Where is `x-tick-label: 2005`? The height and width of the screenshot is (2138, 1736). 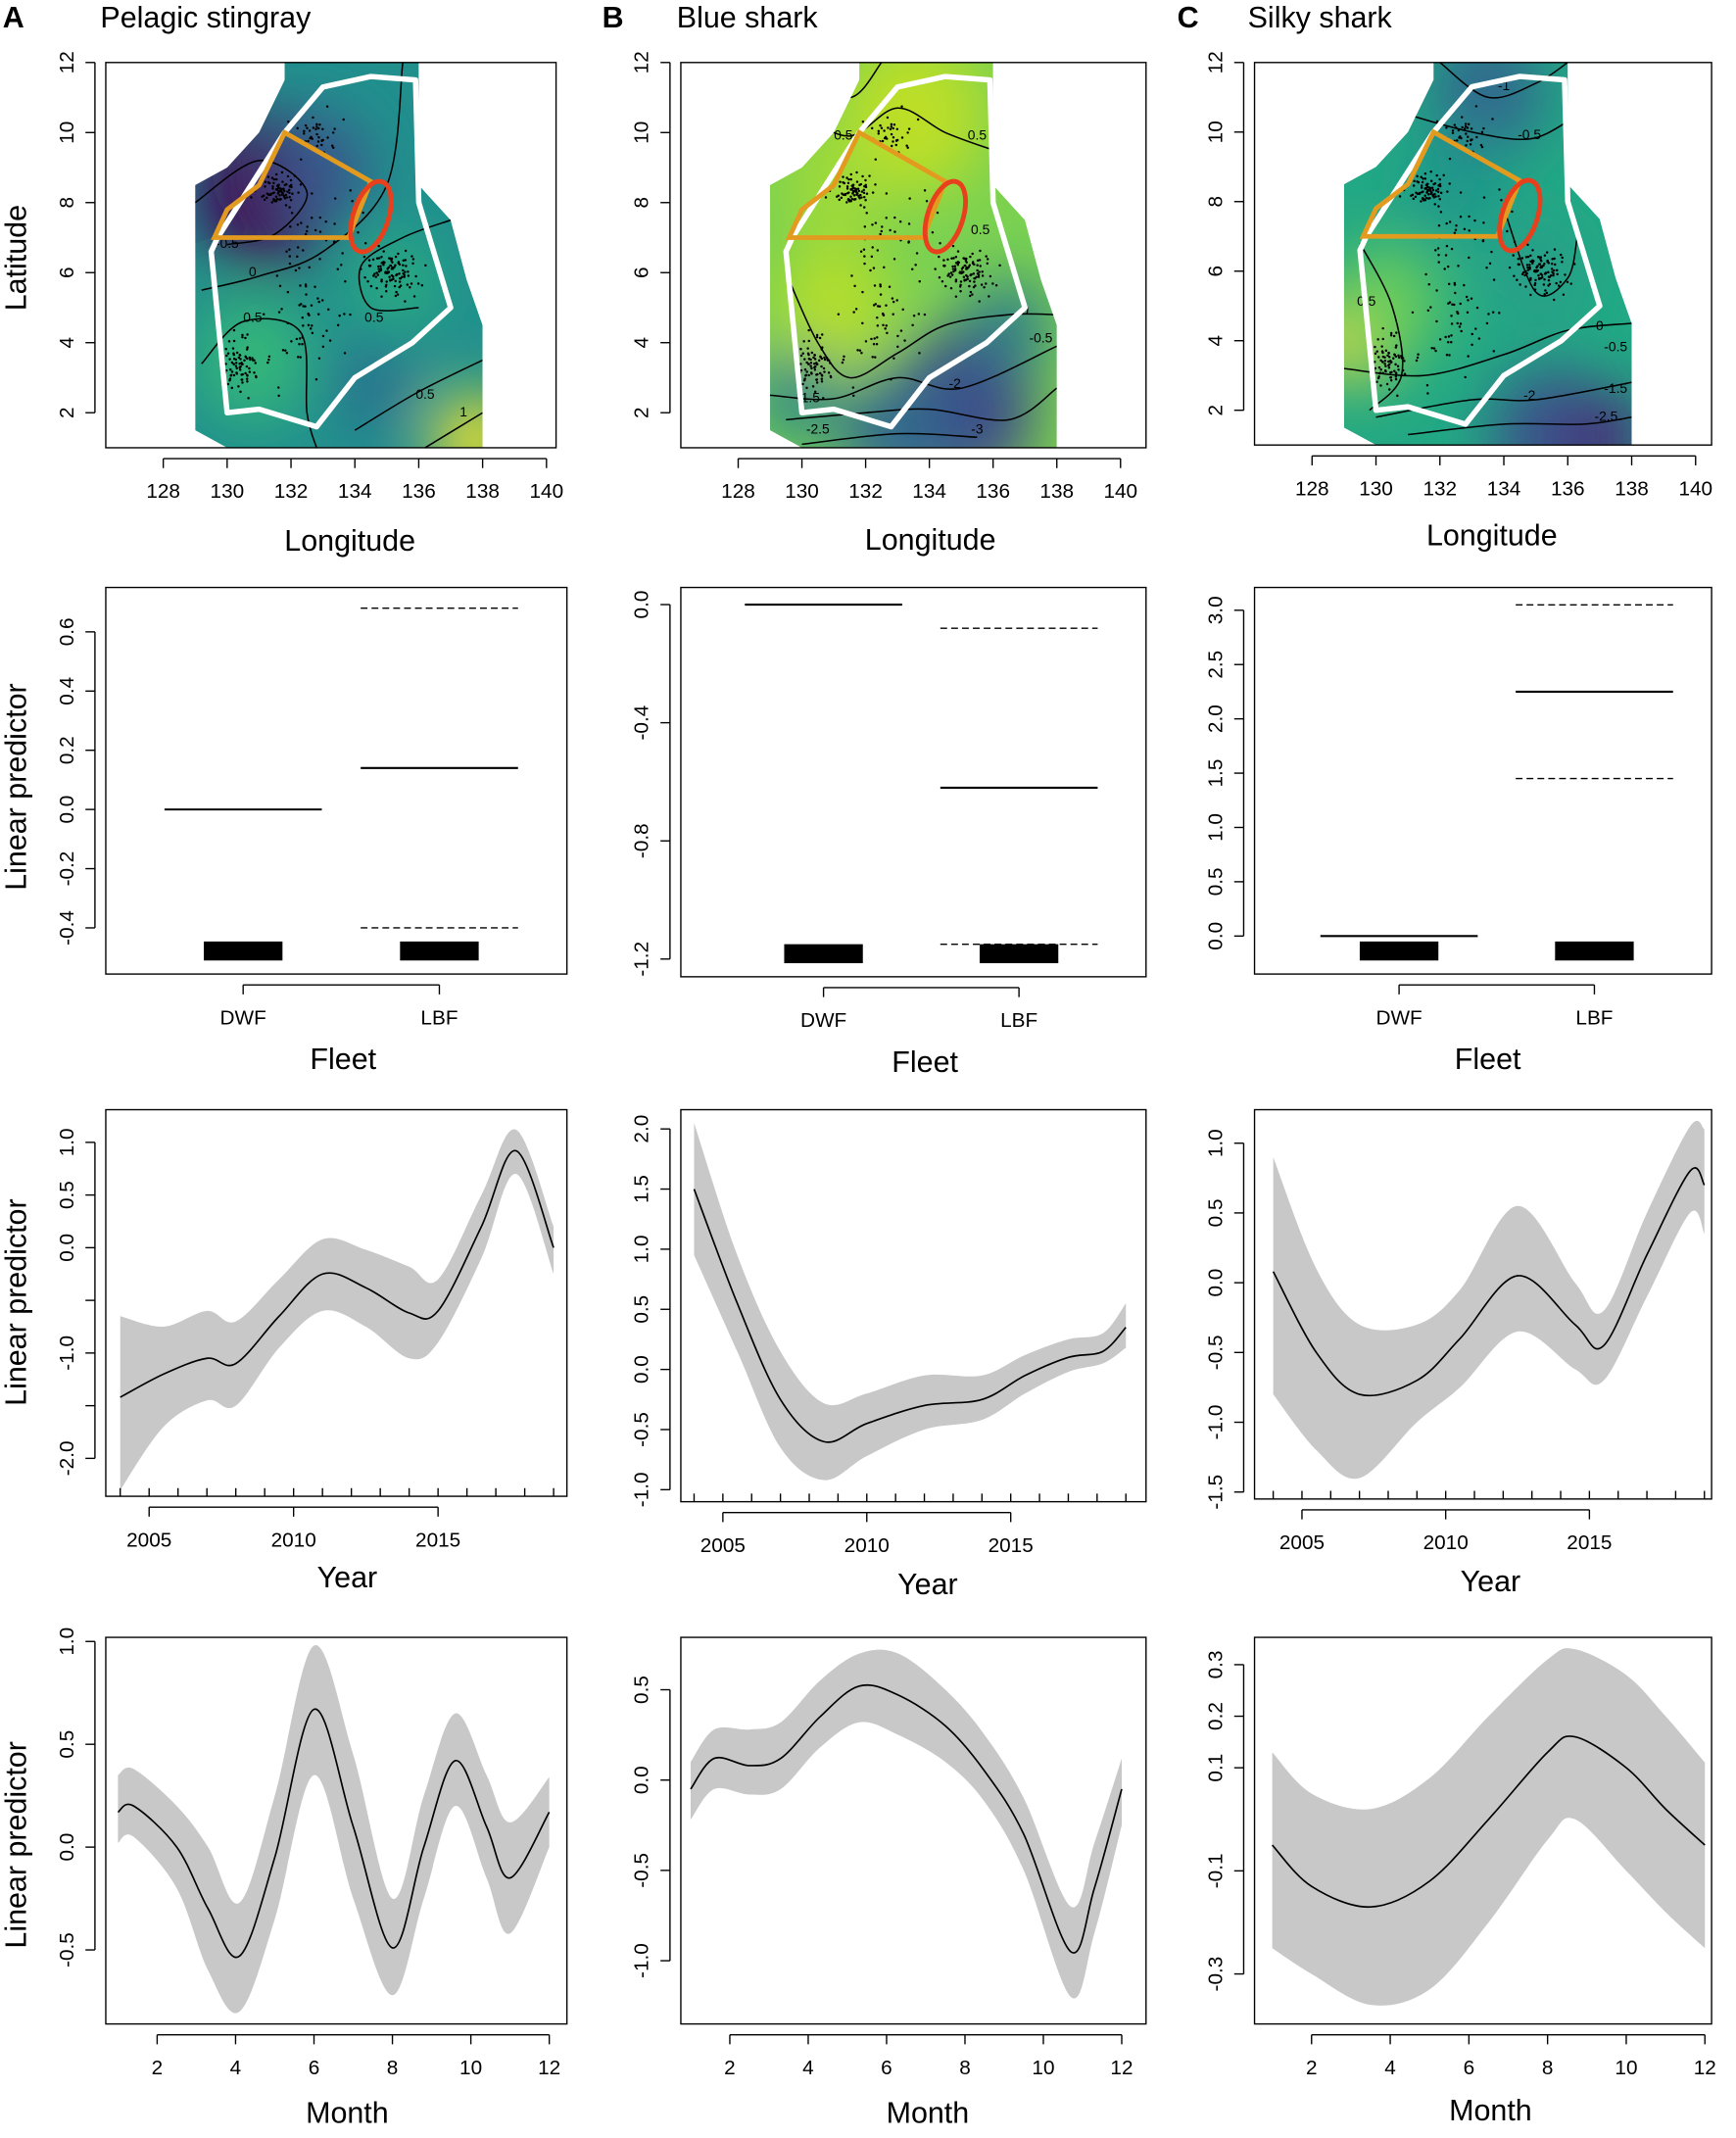
x-tick-label: 2005 is located at coordinates (723, 1545).